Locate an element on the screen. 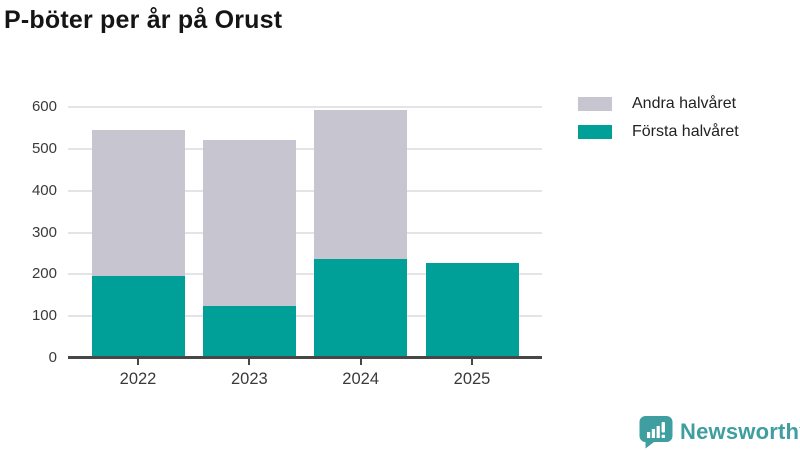  newsworthy-logo: Newsworthy is located at coordinates (719, 432).